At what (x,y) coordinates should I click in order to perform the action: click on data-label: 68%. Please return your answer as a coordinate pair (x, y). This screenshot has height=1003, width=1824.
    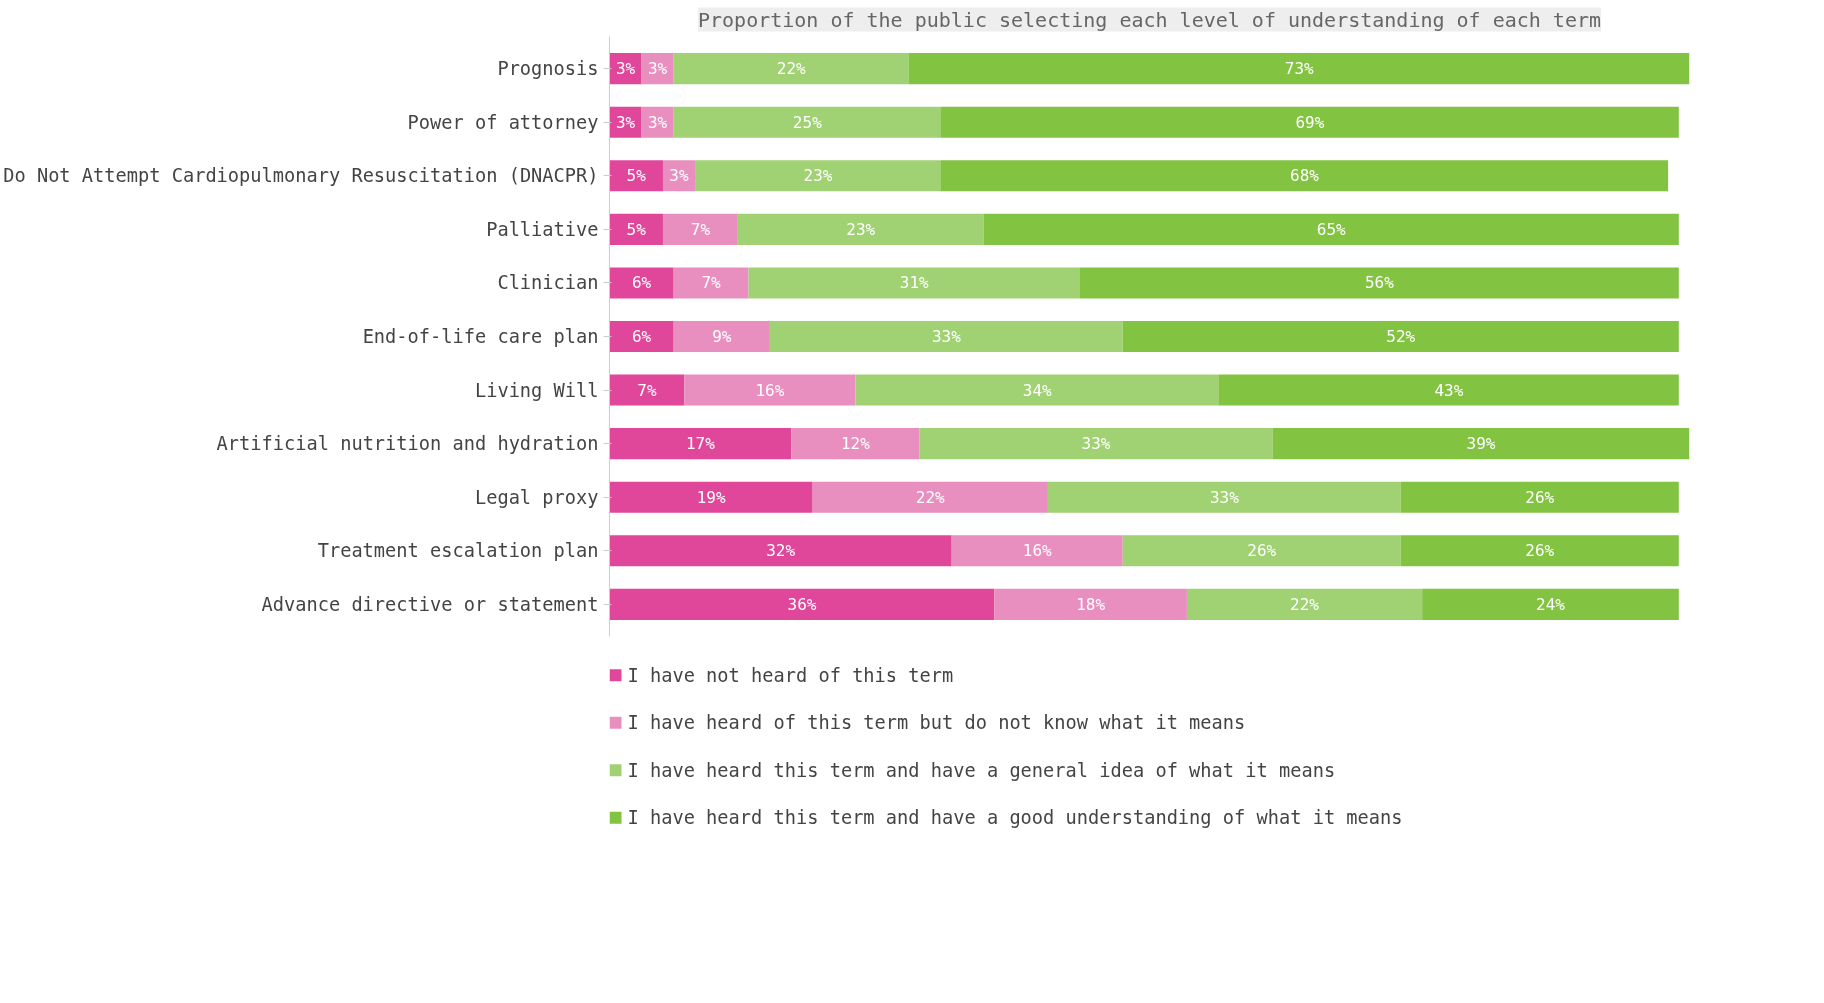
    Looking at the image, I should click on (1305, 176).